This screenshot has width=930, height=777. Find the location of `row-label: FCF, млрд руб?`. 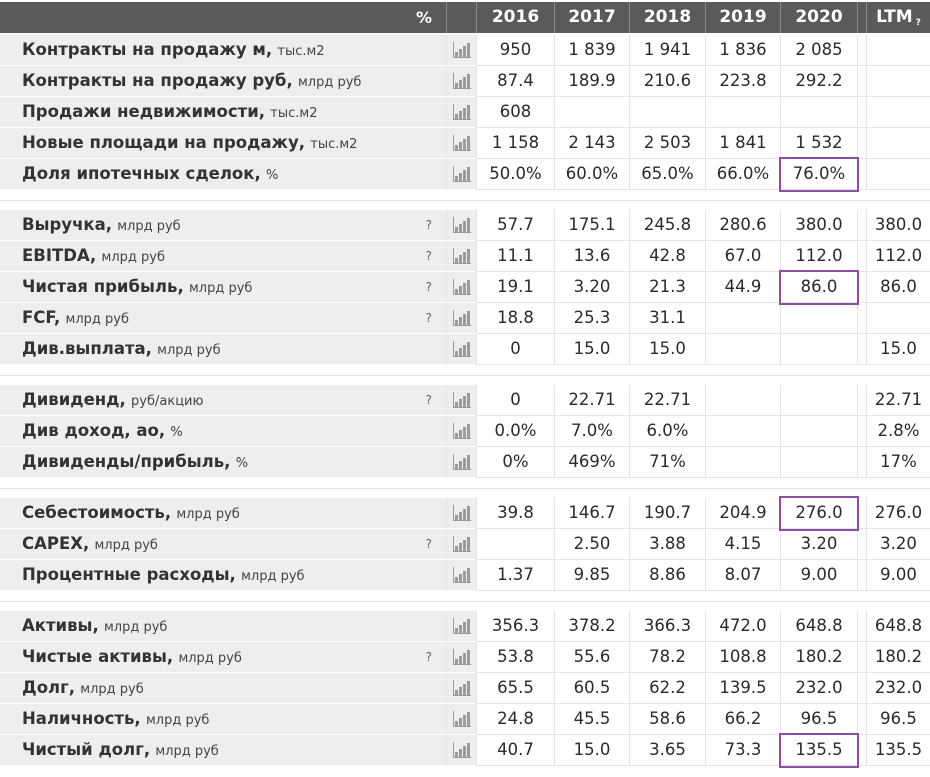

row-label: FCF, млрд руб? is located at coordinates (223, 318).